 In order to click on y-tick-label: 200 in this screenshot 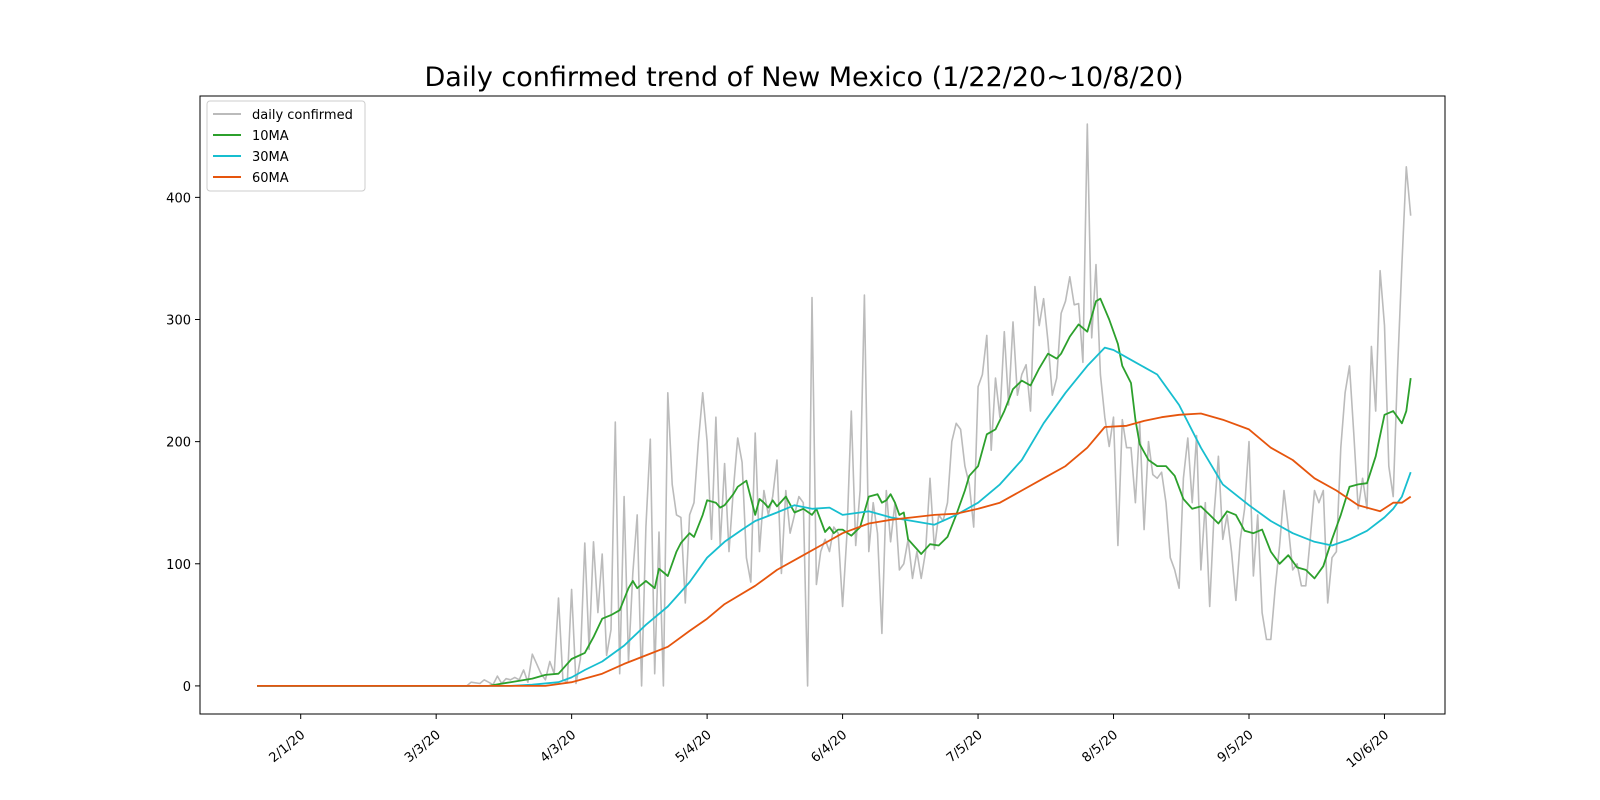, I will do `click(178, 443)`.